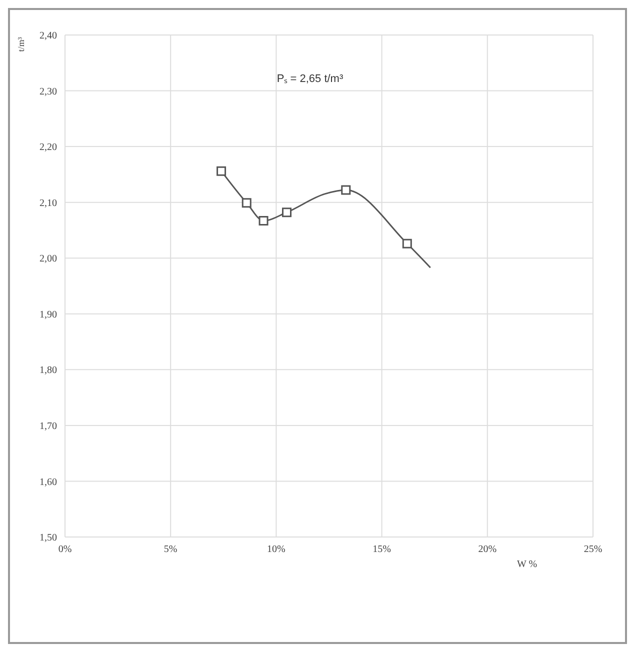 The height and width of the screenshot is (652, 635). I want to click on x-tick-label: 20%, so click(487, 550).